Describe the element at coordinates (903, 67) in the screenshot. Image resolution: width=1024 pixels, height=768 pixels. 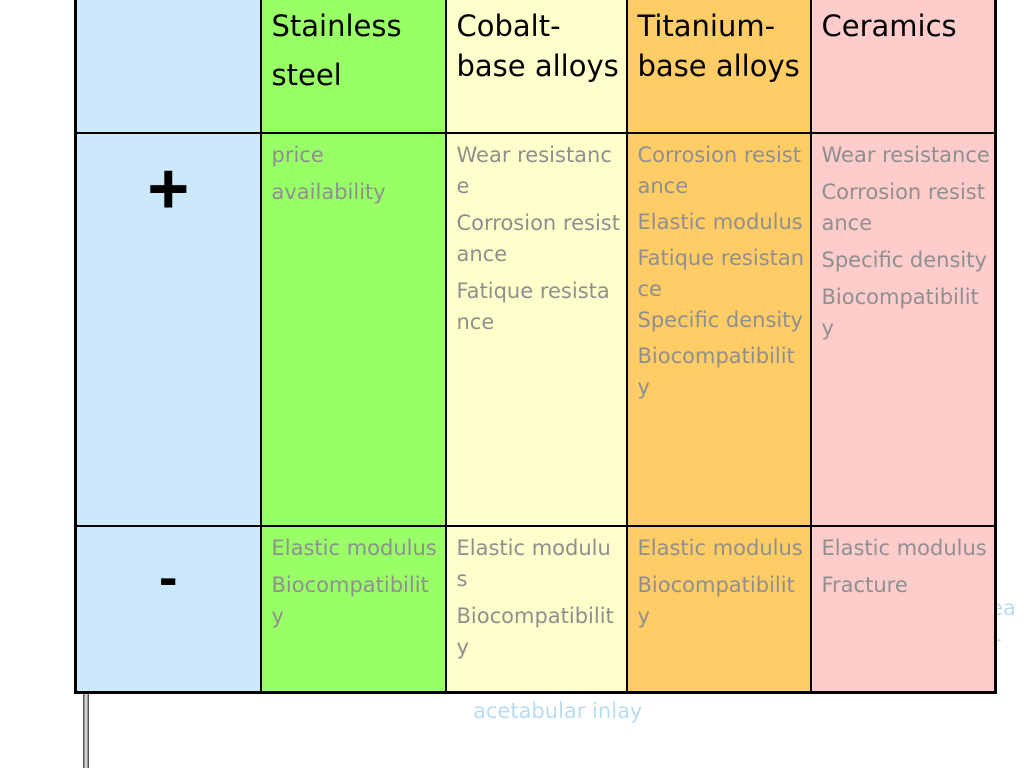
I see `header-ceramics: Ceramics` at that location.